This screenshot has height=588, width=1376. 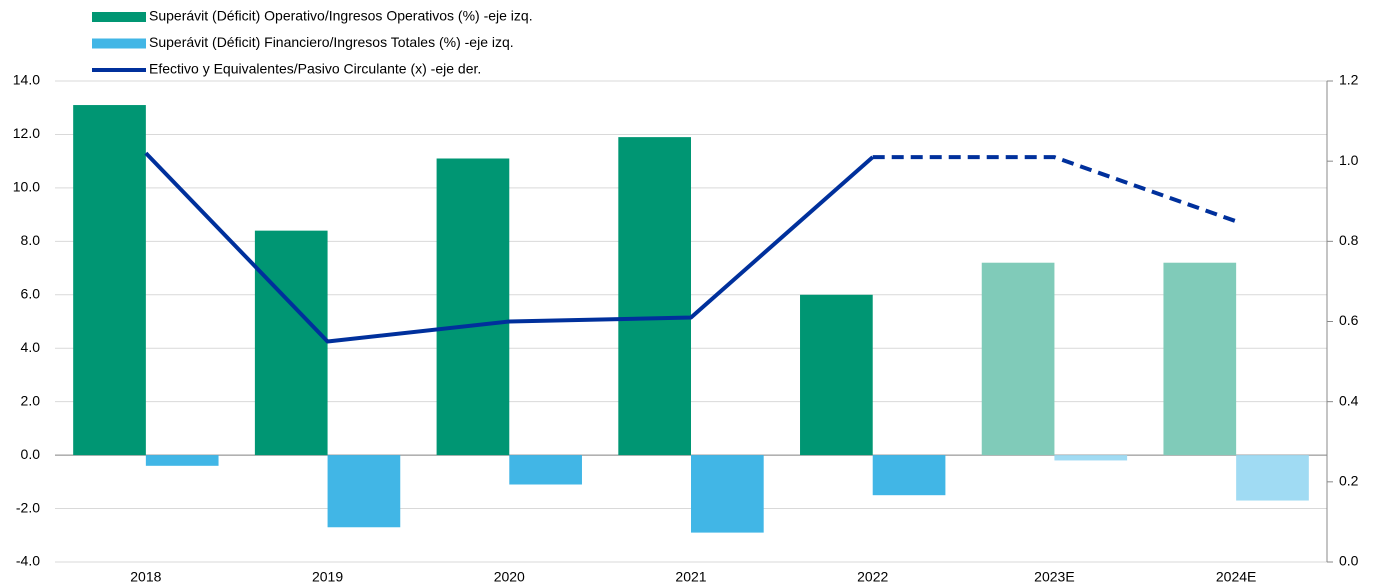 I want to click on y-tick-label: 8.0, so click(x=31, y=240).